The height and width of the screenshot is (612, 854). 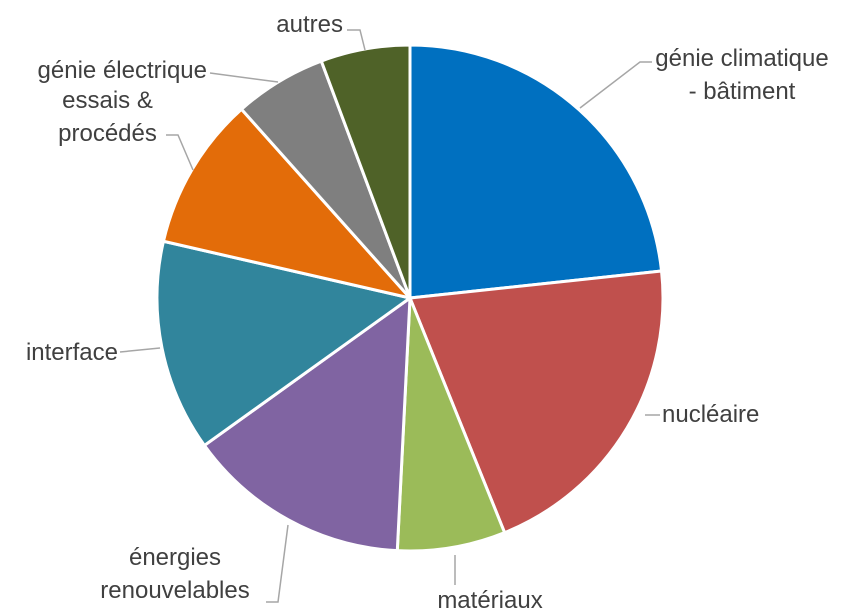 I want to click on slice-label: interface, so click(x=71, y=352).